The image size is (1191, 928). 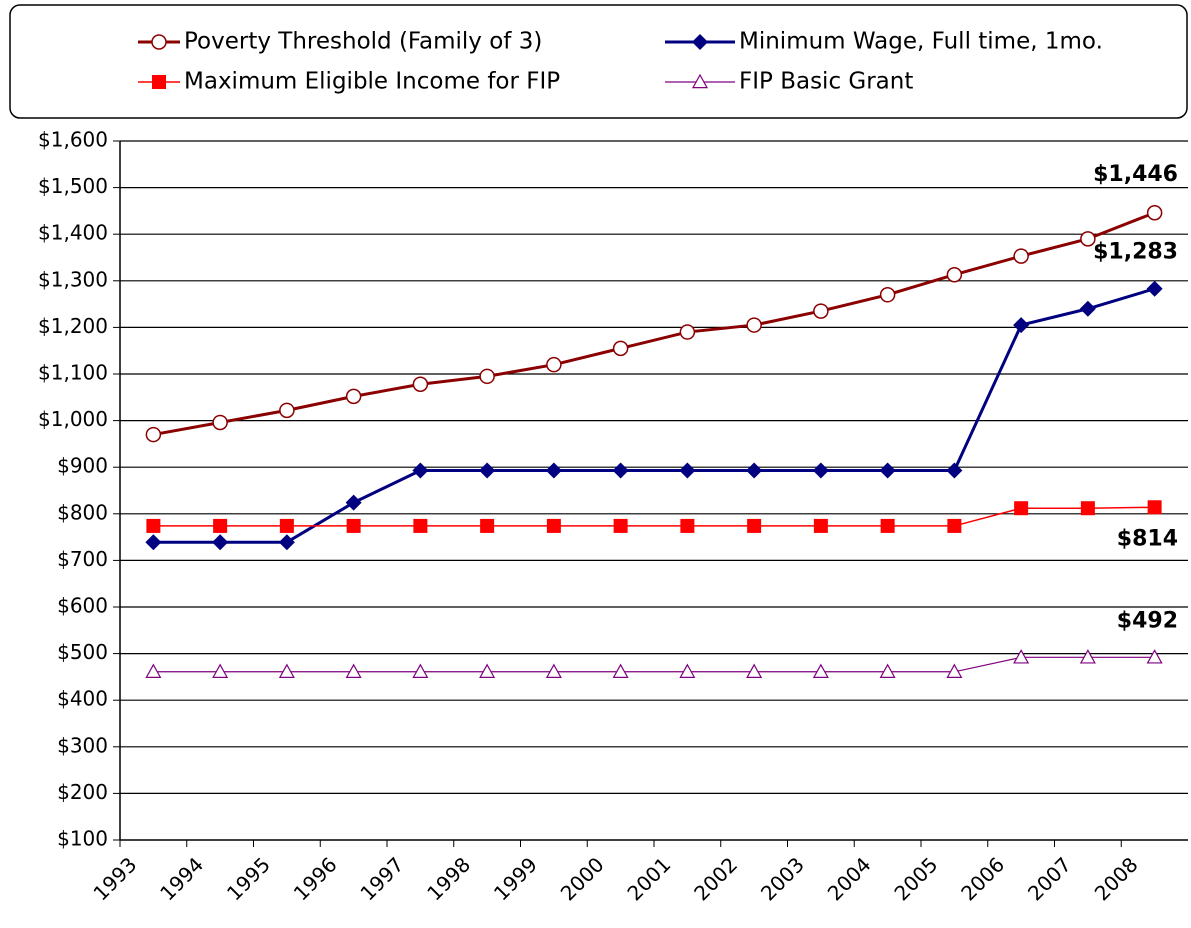 What do you see at coordinates (73, 279) in the screenshot?
I see `y-tick-label: $1,300` at bounding box center [73, 279].